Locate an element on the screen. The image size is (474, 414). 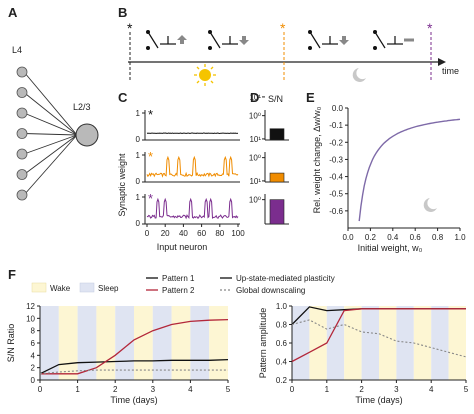
c-xtick: 100 is located at coordinates (238, 233).